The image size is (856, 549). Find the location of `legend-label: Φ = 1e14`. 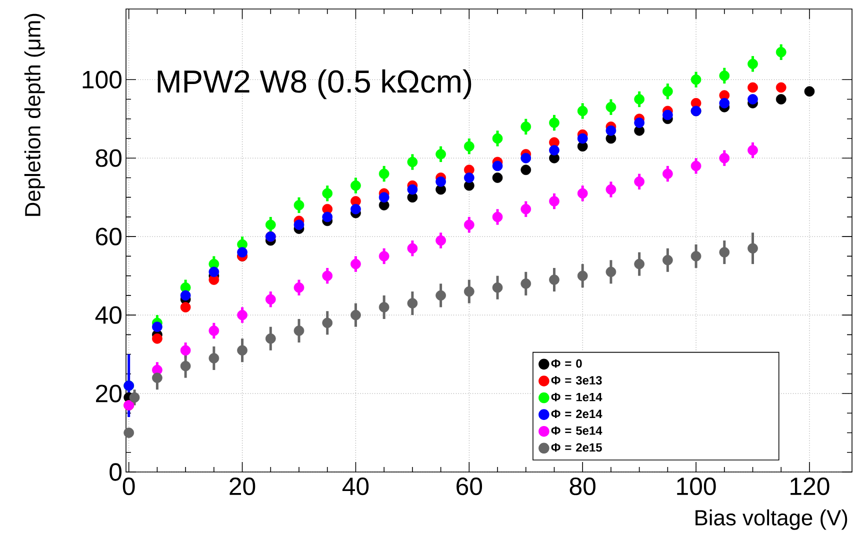

legend-label: Φ = 1e14 is located at coordinates (576, 397).